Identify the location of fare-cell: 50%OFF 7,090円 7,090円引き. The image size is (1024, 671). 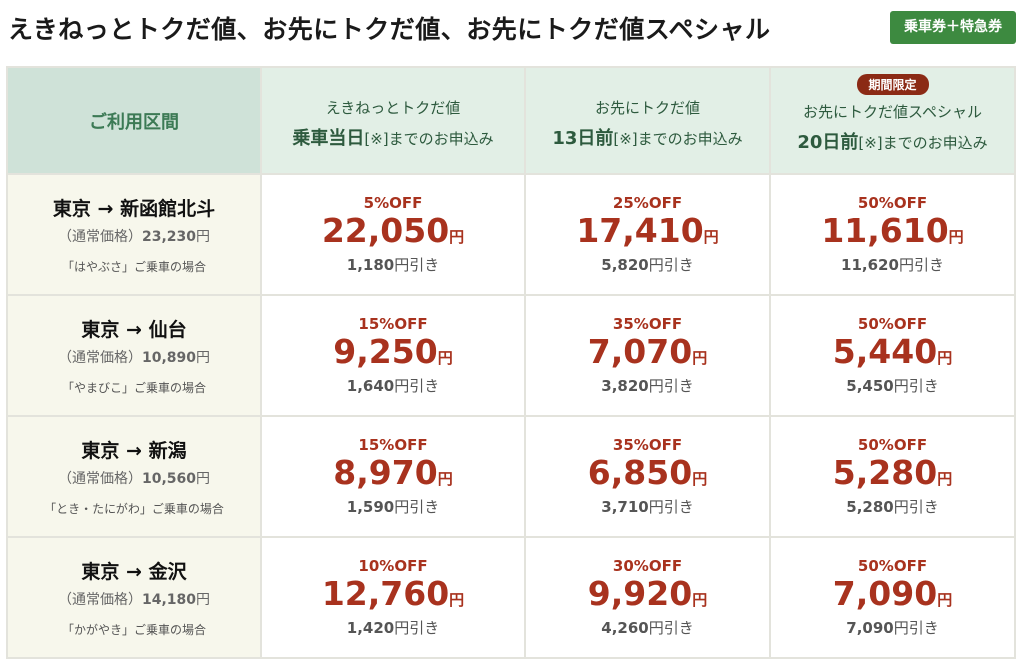
(892, 597).